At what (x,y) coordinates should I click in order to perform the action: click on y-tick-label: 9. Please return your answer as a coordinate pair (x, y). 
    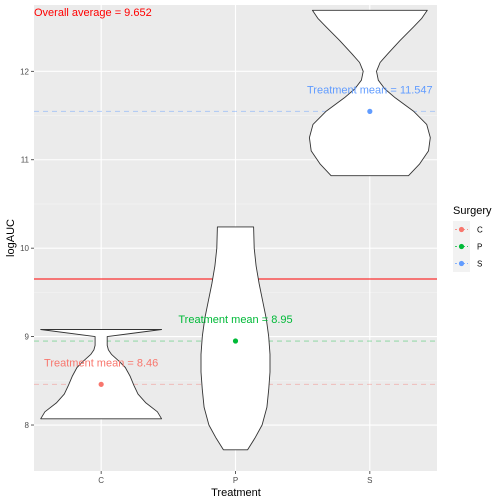
    Looking at the image, I should click on (27, 337).